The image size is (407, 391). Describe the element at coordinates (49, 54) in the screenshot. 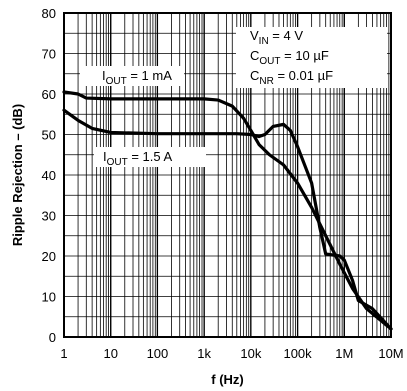

I see `y-tick-label: 70` at that location.